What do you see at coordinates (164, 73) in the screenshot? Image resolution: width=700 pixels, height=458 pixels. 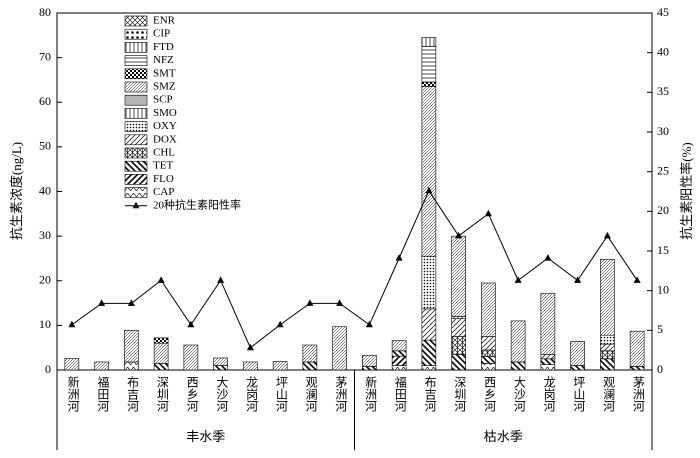 I see `legend-label: SMT` at bounding box center [164, 73].